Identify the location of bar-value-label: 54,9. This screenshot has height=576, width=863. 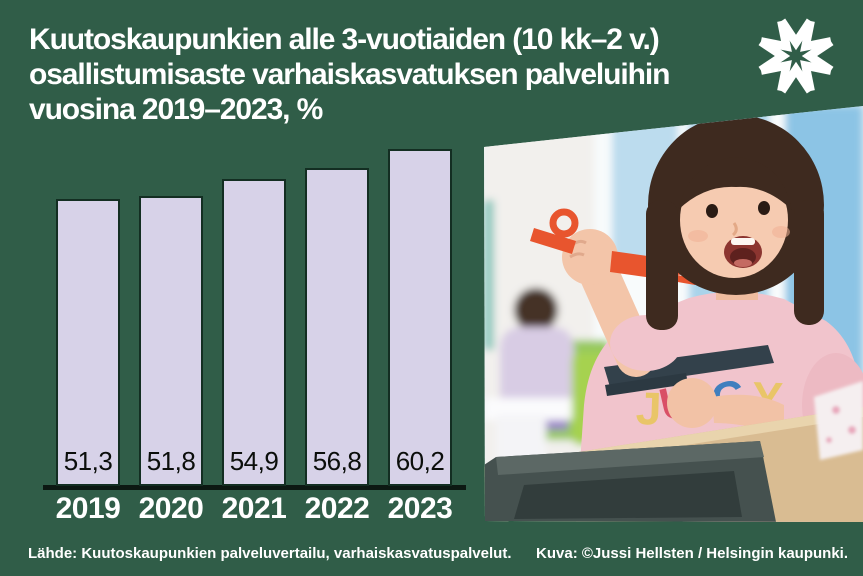
(254, 461).